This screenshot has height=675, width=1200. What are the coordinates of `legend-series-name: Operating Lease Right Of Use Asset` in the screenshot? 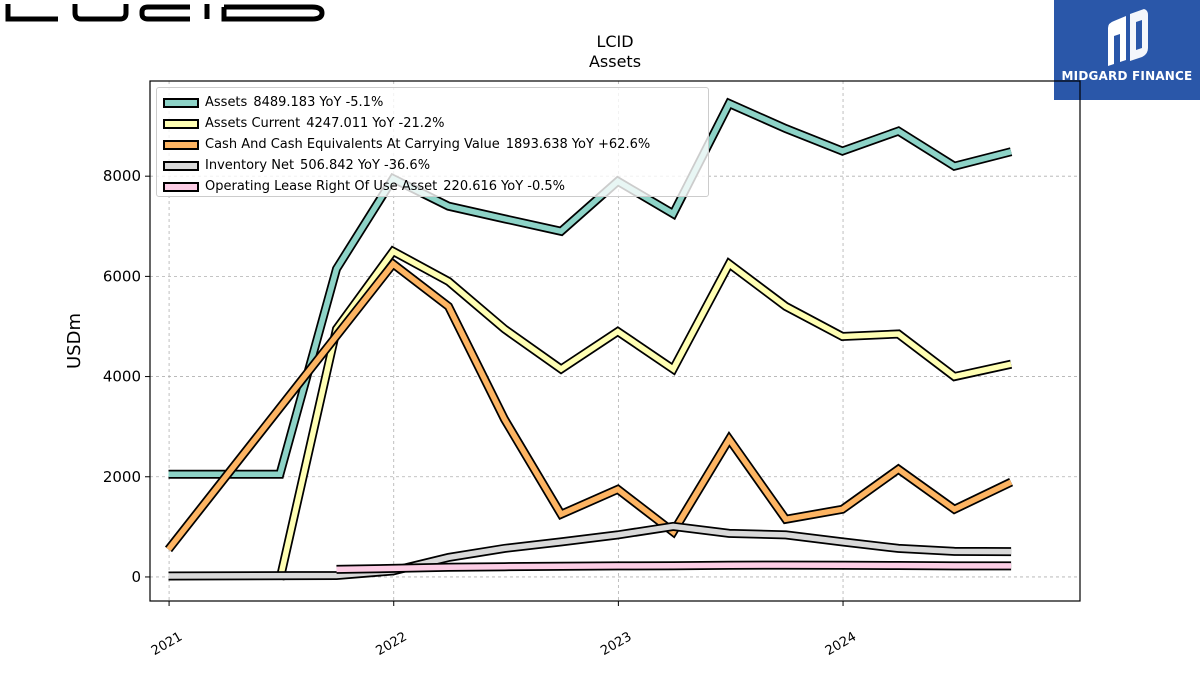 It's located at (321, 186).